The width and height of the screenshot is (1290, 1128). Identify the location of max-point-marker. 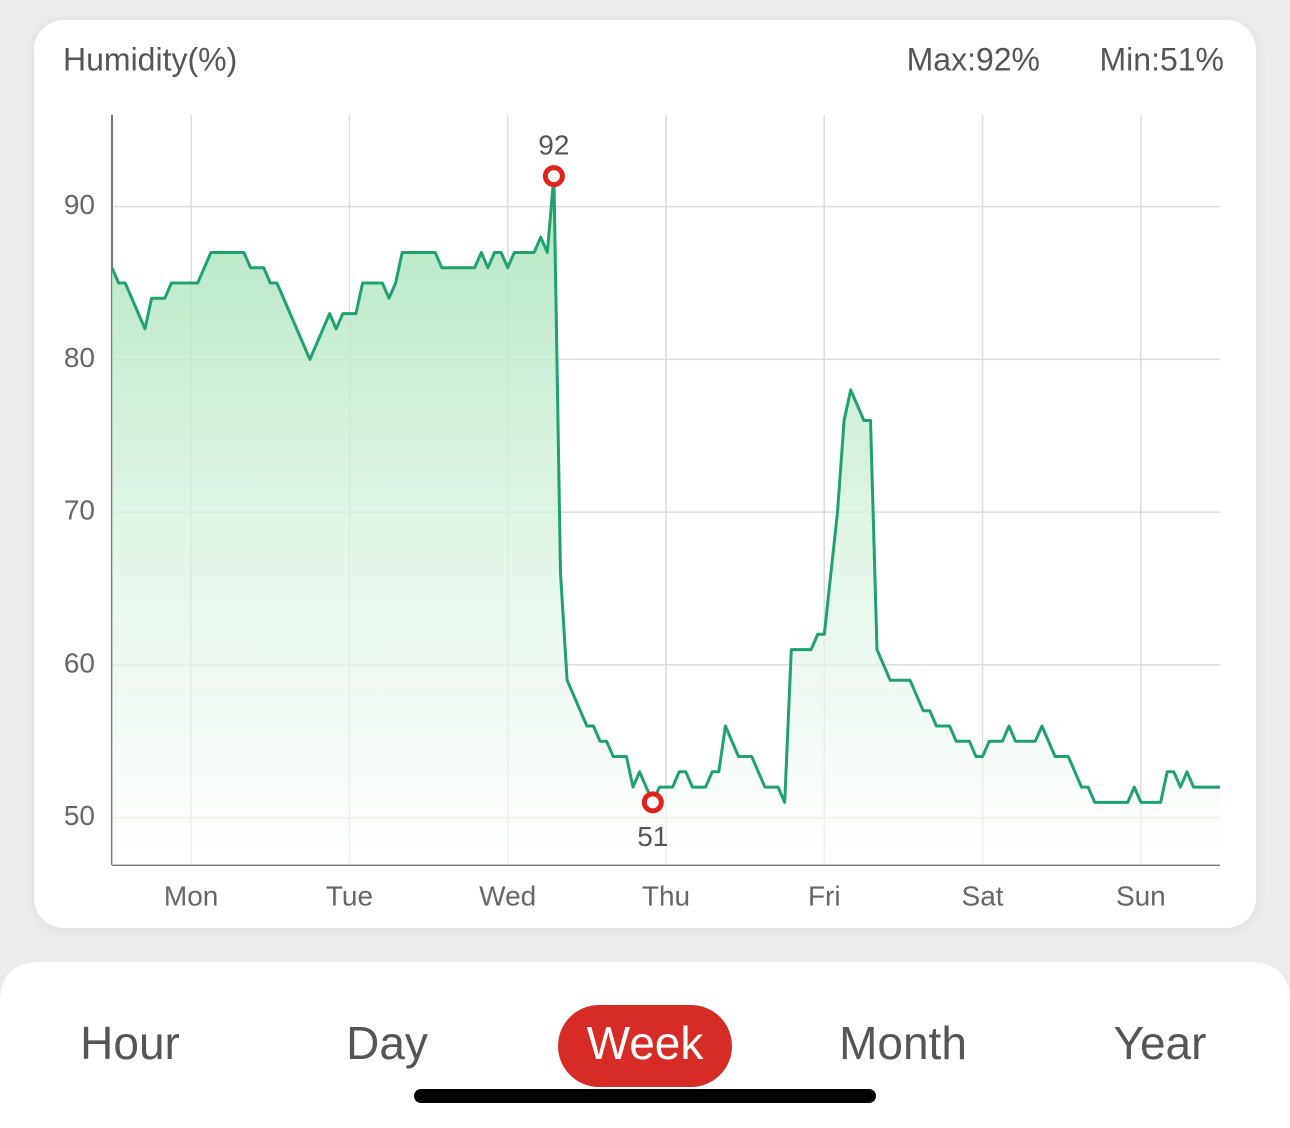
(553, 176).